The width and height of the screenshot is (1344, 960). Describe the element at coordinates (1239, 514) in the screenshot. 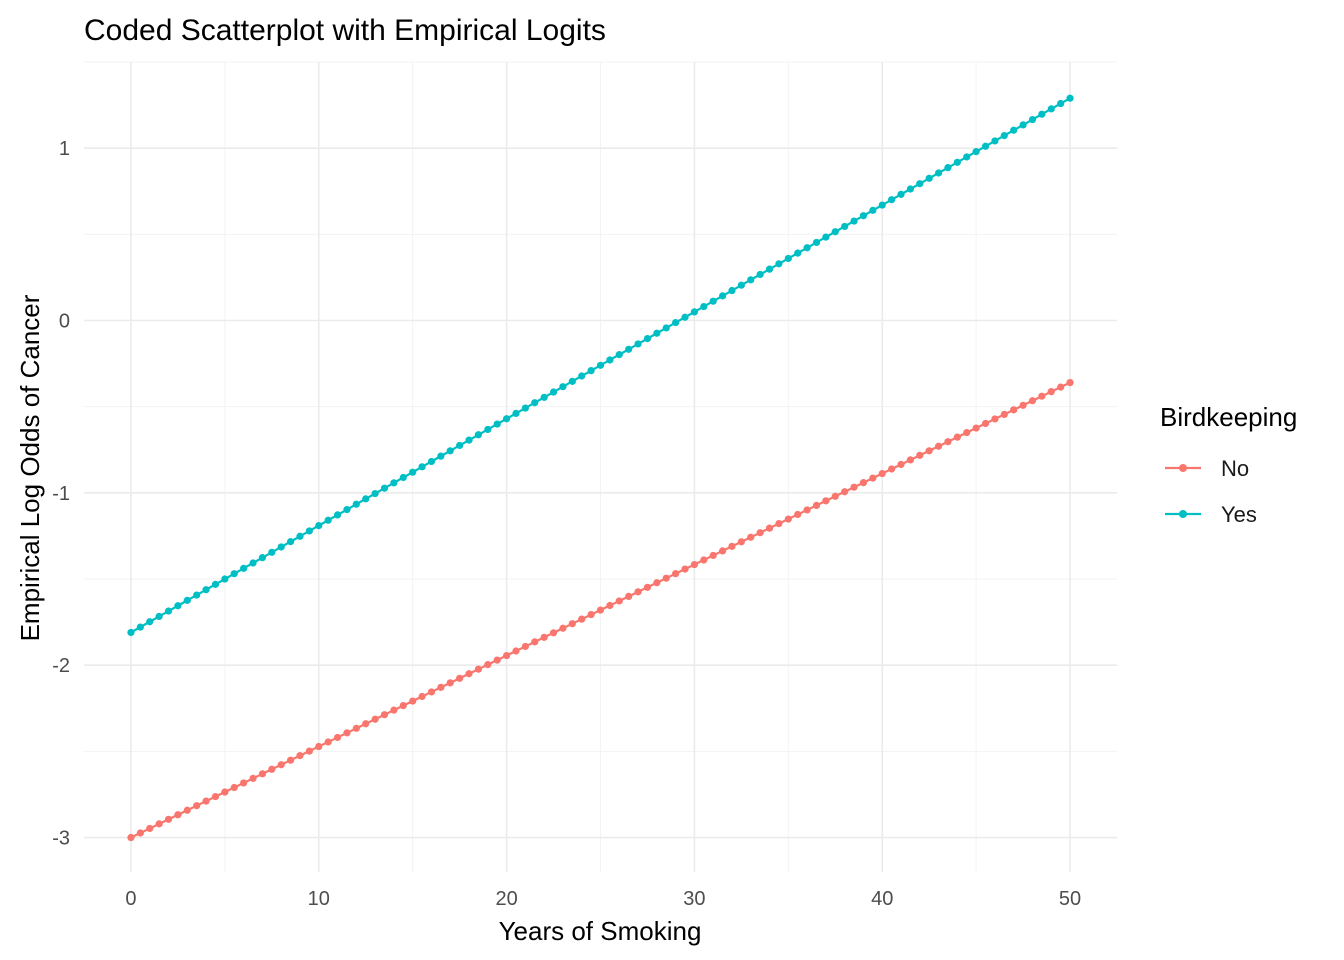

I see `legend-label: Yes` at that location.